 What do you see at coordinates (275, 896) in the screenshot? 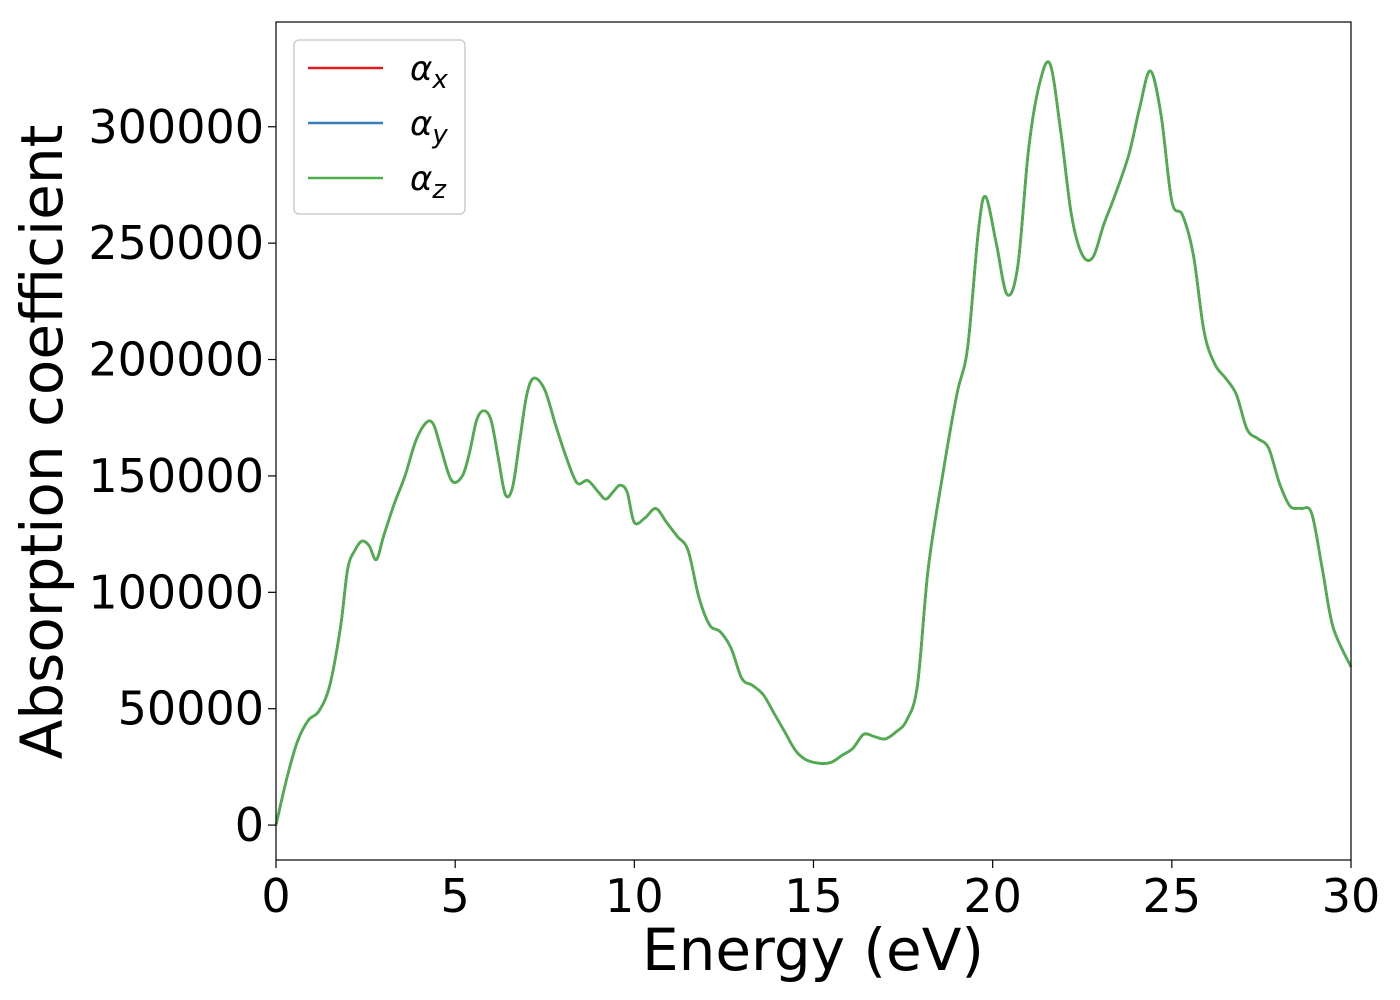
I see `x-tick-label: 0` at bounding box center [275, 896].